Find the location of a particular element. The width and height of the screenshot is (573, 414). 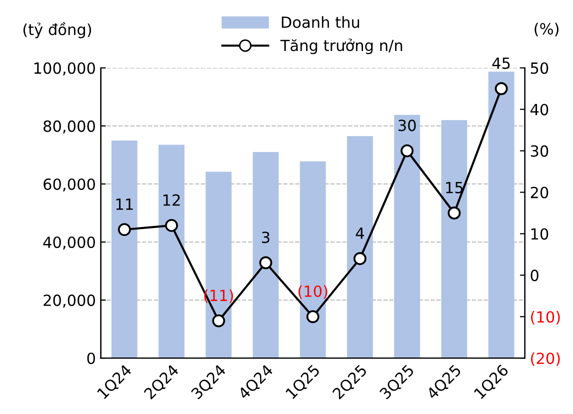

legend-label: Doanh thu is located at coordinates (321, 22).